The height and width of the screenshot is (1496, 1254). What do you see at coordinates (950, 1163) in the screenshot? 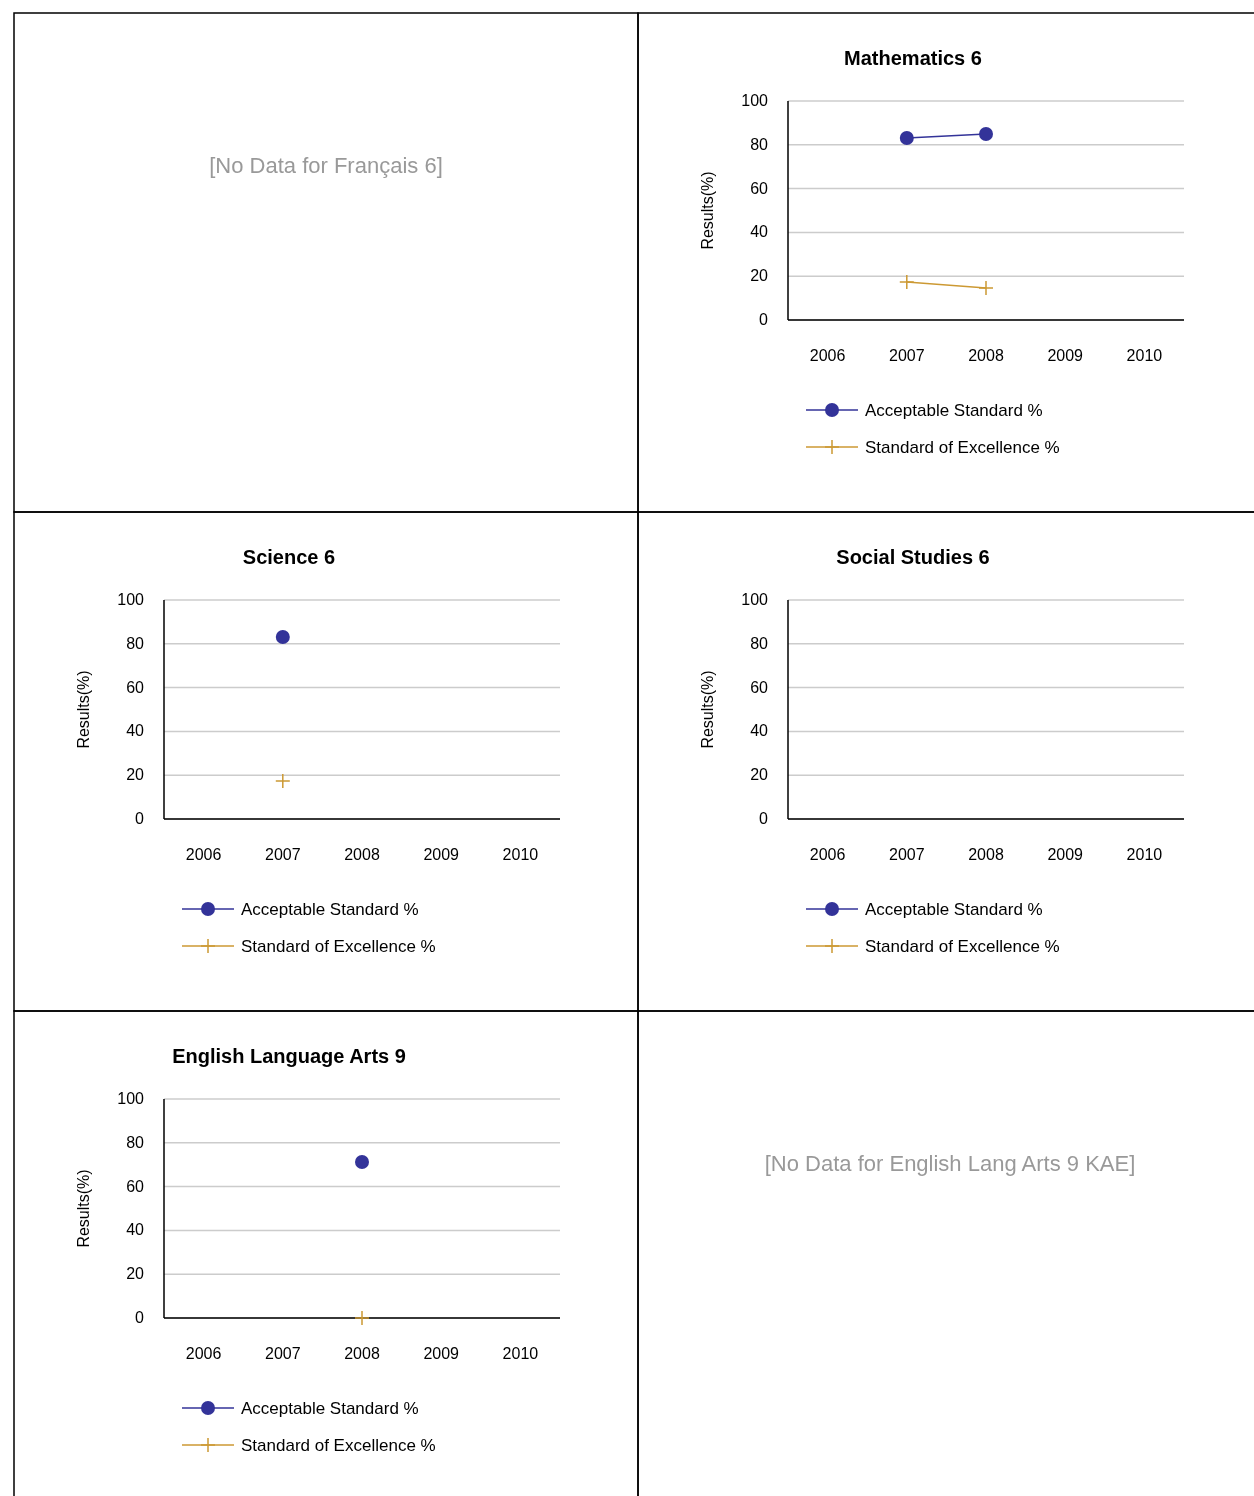
I see `text: [No Data for English Lang Arts 9 KAE]` at bounding box center [950, 1163].